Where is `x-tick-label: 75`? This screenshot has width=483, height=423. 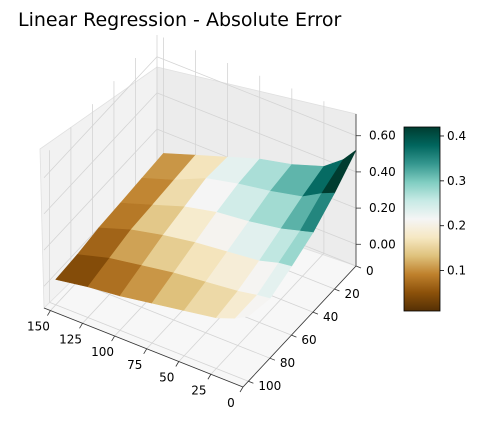 x-tick-label: 75 is located at coordinates (134, 365).